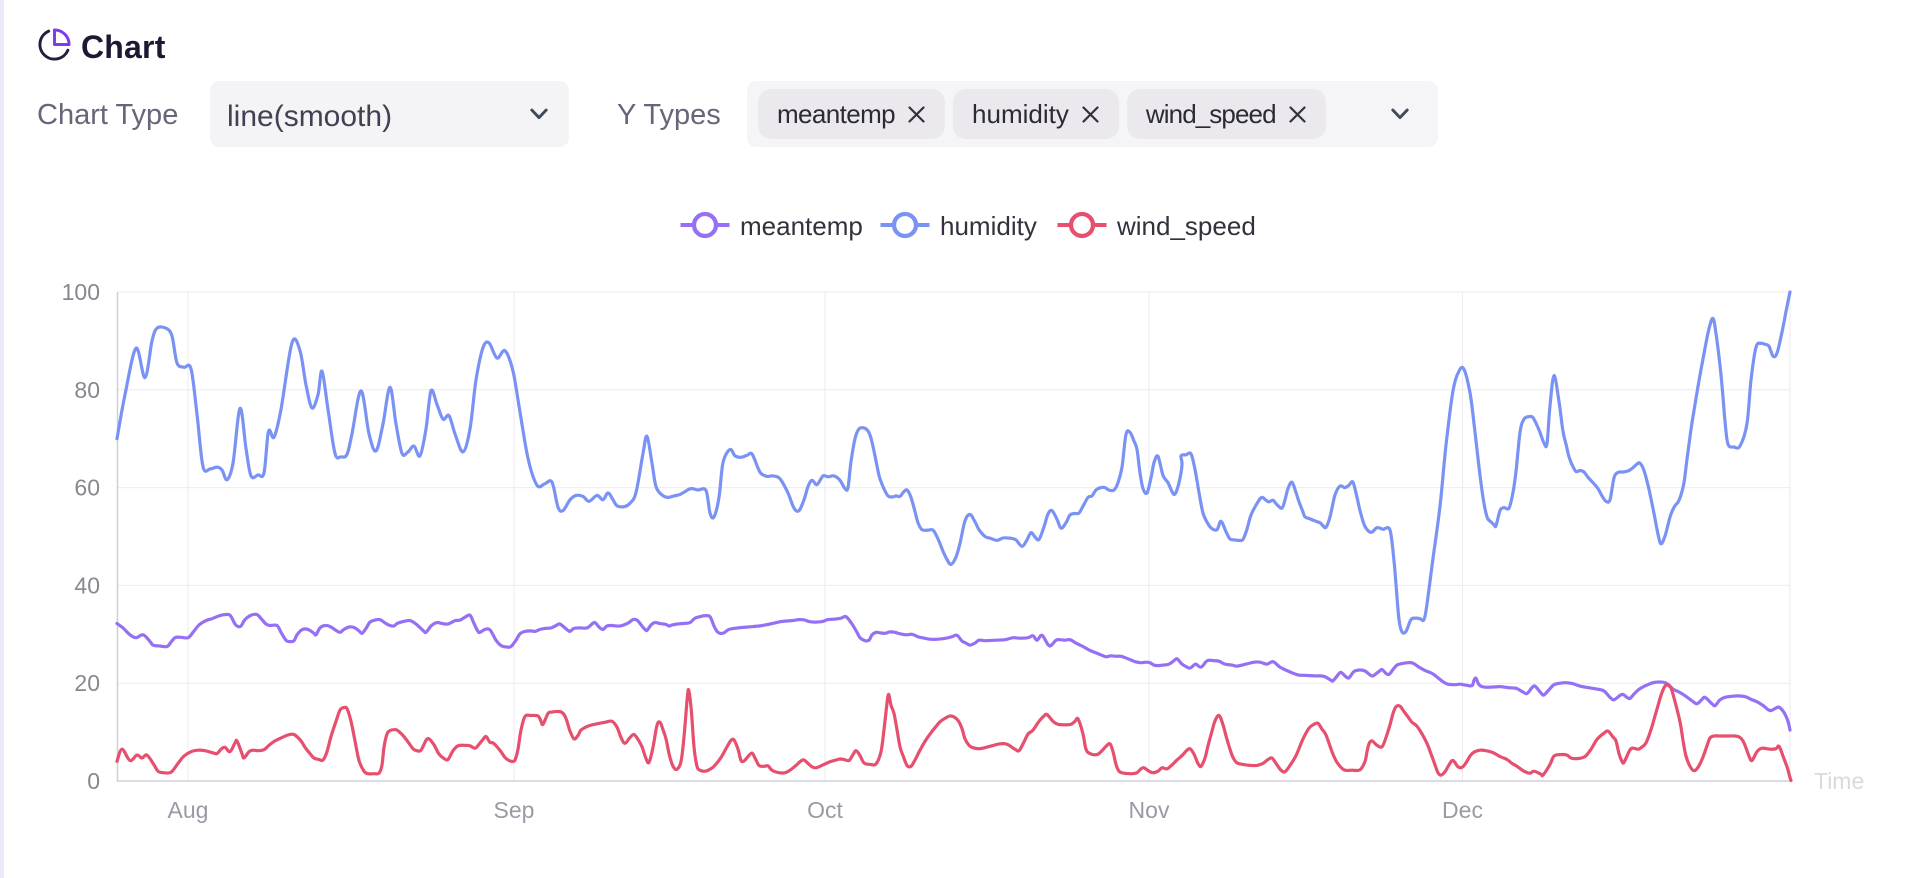  I want to click on svg-text: 60, so click(87, 488).